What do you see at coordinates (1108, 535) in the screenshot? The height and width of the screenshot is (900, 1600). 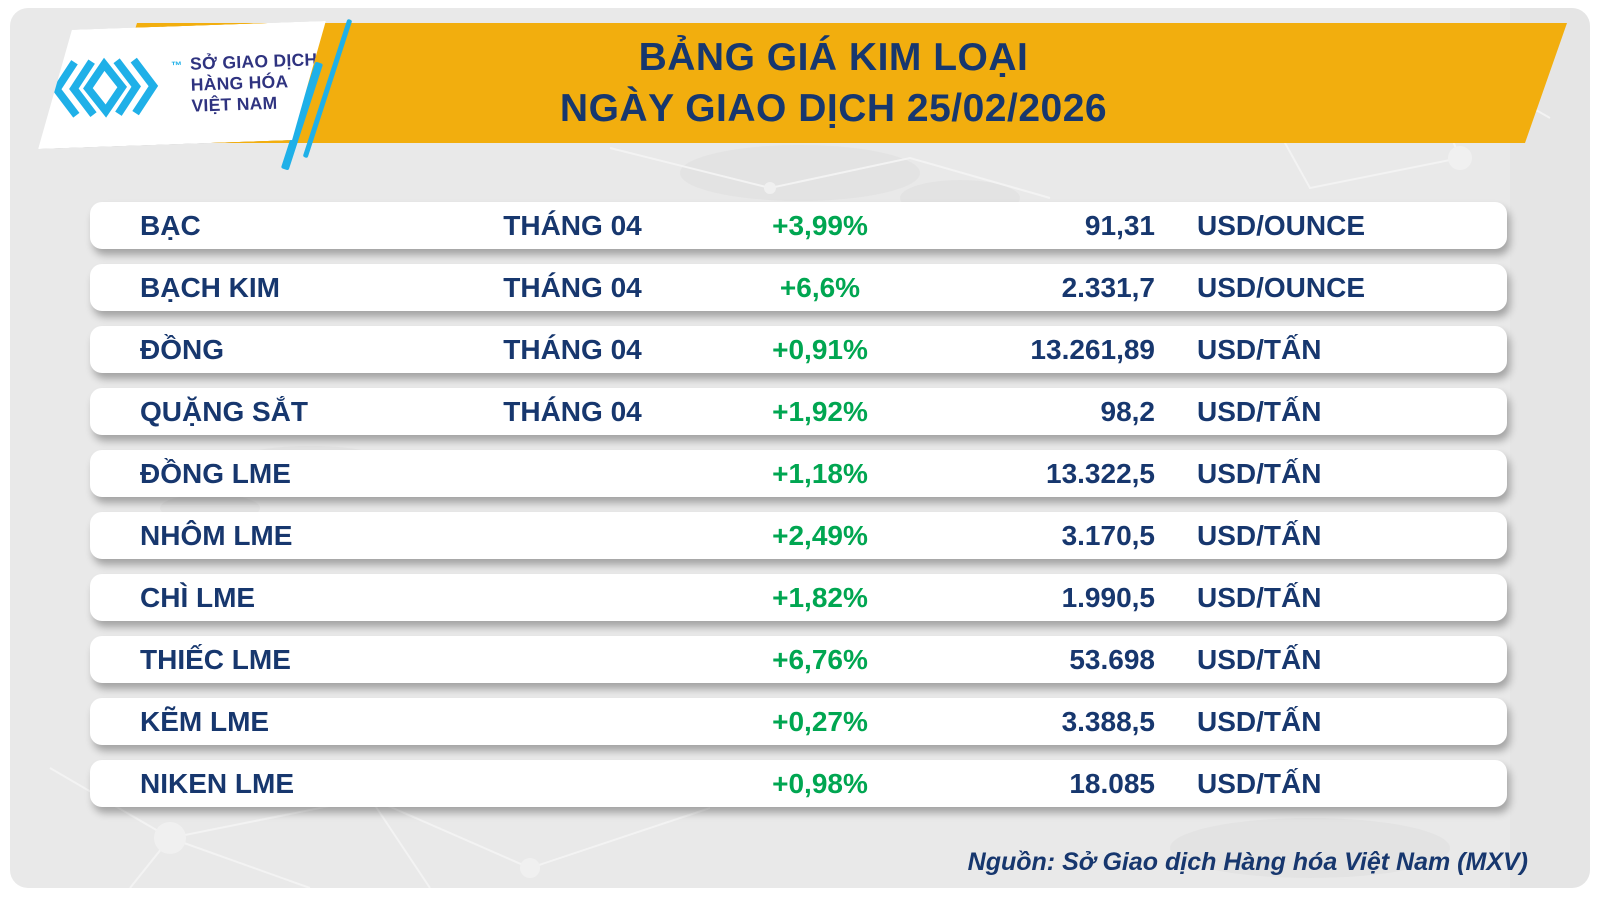 I see `price-value: 3.170,5` at bounding box center [1108, 535].